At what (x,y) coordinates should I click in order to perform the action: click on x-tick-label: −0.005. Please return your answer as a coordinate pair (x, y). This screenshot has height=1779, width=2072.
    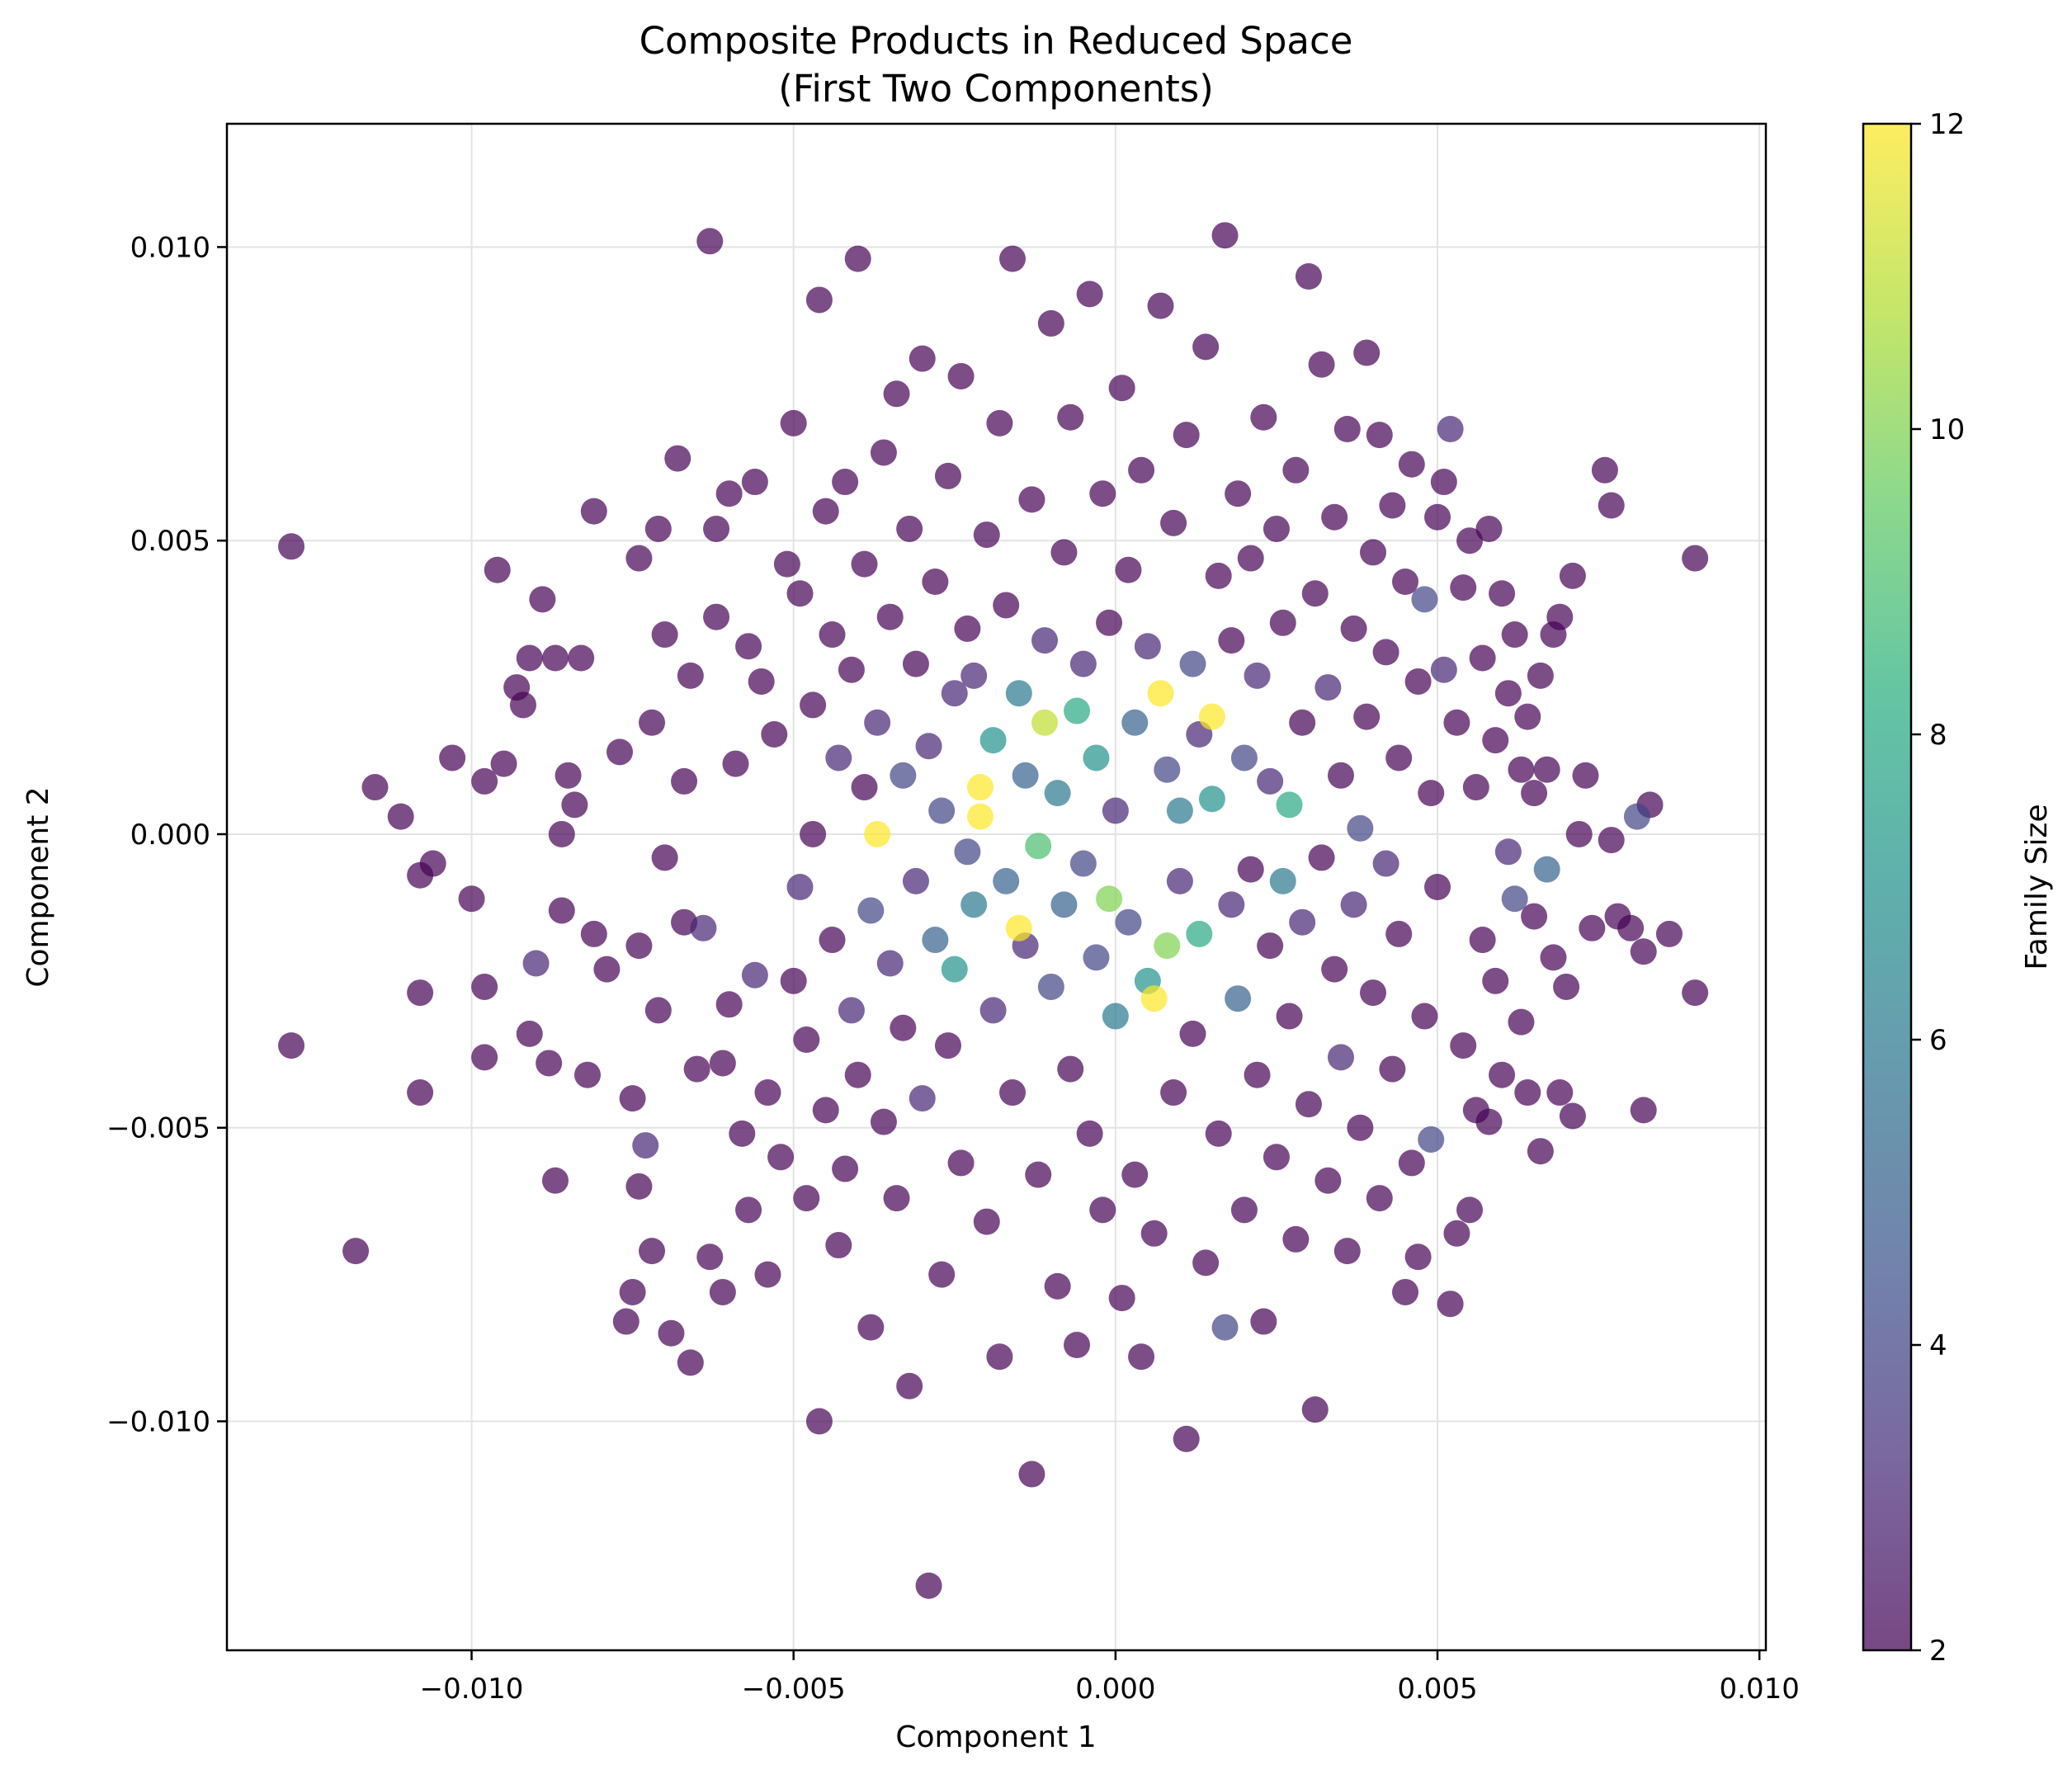
    Looking at the image, I should click on (794, 1689).